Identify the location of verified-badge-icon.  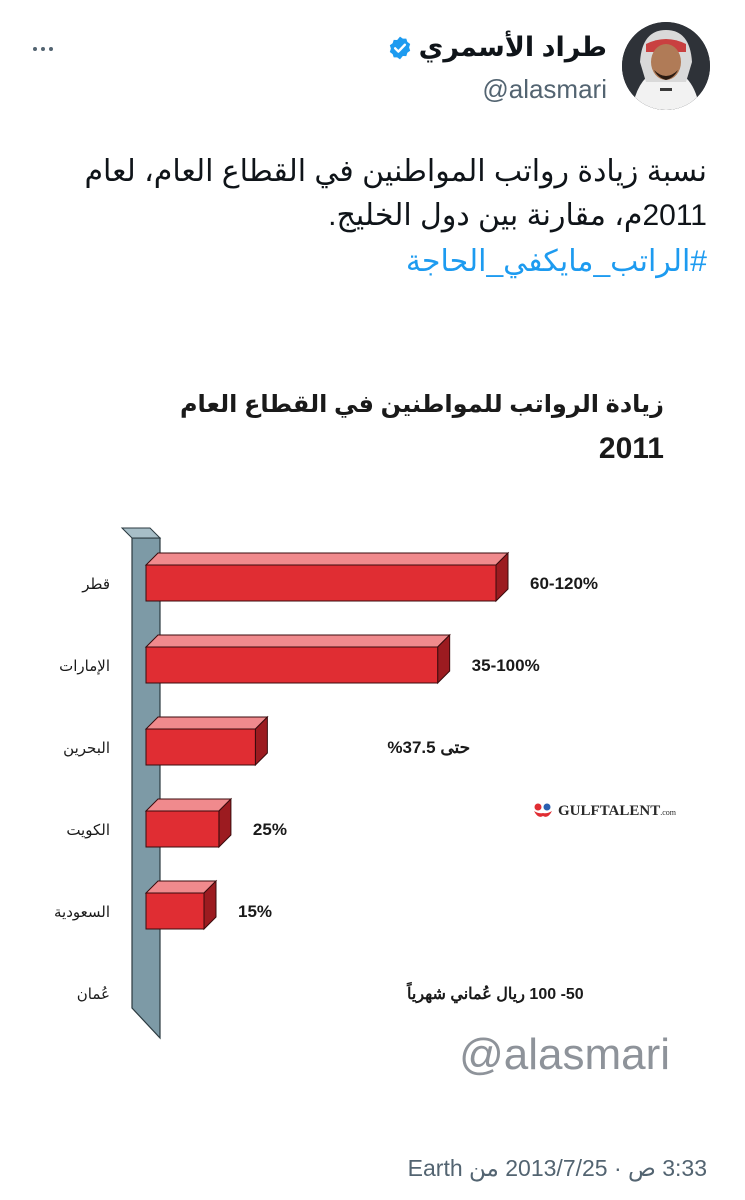
(399, 47).